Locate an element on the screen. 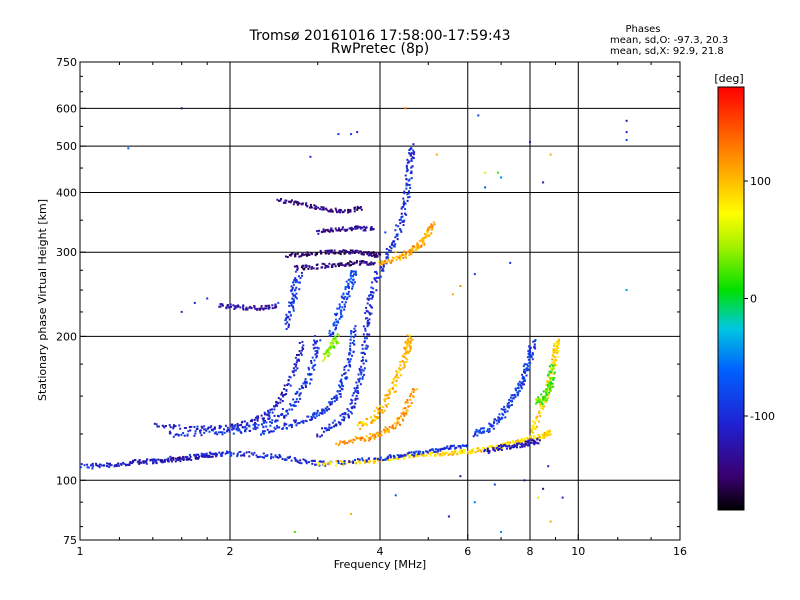  y-axis-label: Stationary phase Virtual Height [km] is located at coordinates (42, 300).